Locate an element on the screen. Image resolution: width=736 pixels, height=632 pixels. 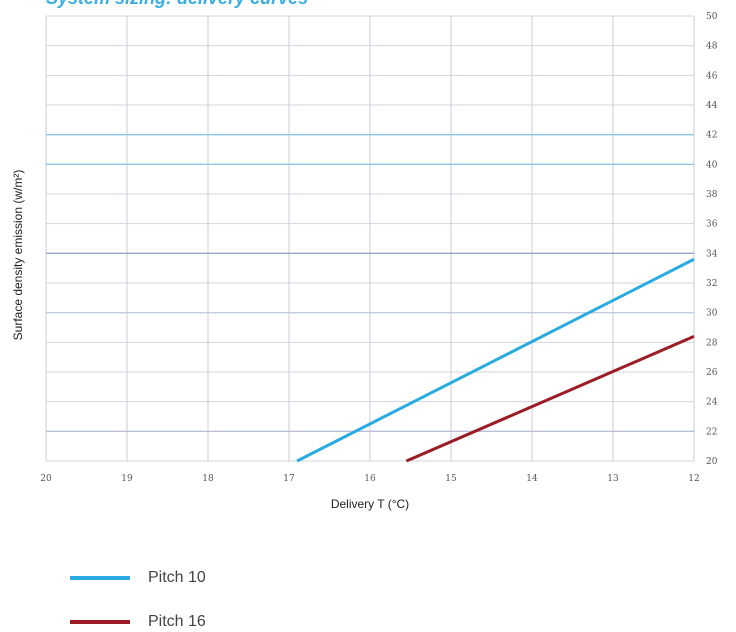
y-tick-label: 36 is located at coordinates (712, 225).